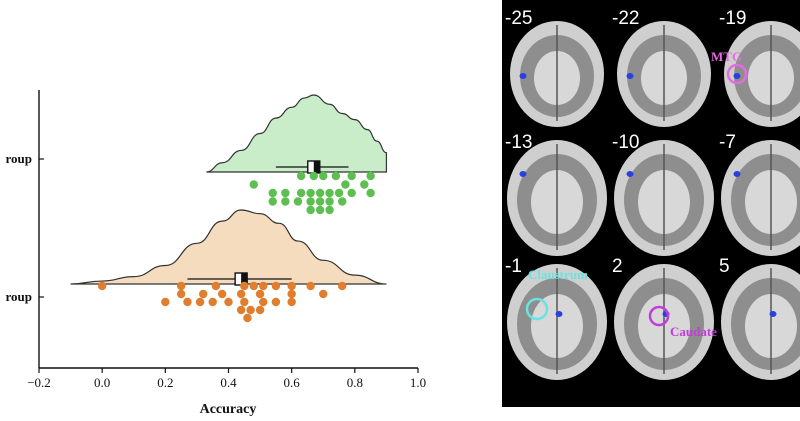  What do you see at coordinates (625, 142) in the screenshot?
I see `slice-number: -10` at bounding box center [625, 142].